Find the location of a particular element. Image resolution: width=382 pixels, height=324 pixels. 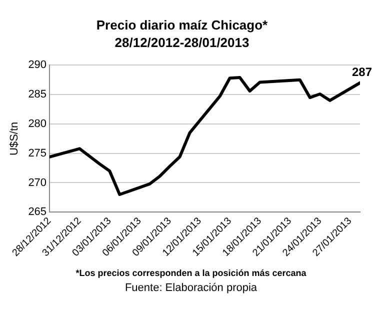

data-label: 287 is located at coordinates (362, 72).